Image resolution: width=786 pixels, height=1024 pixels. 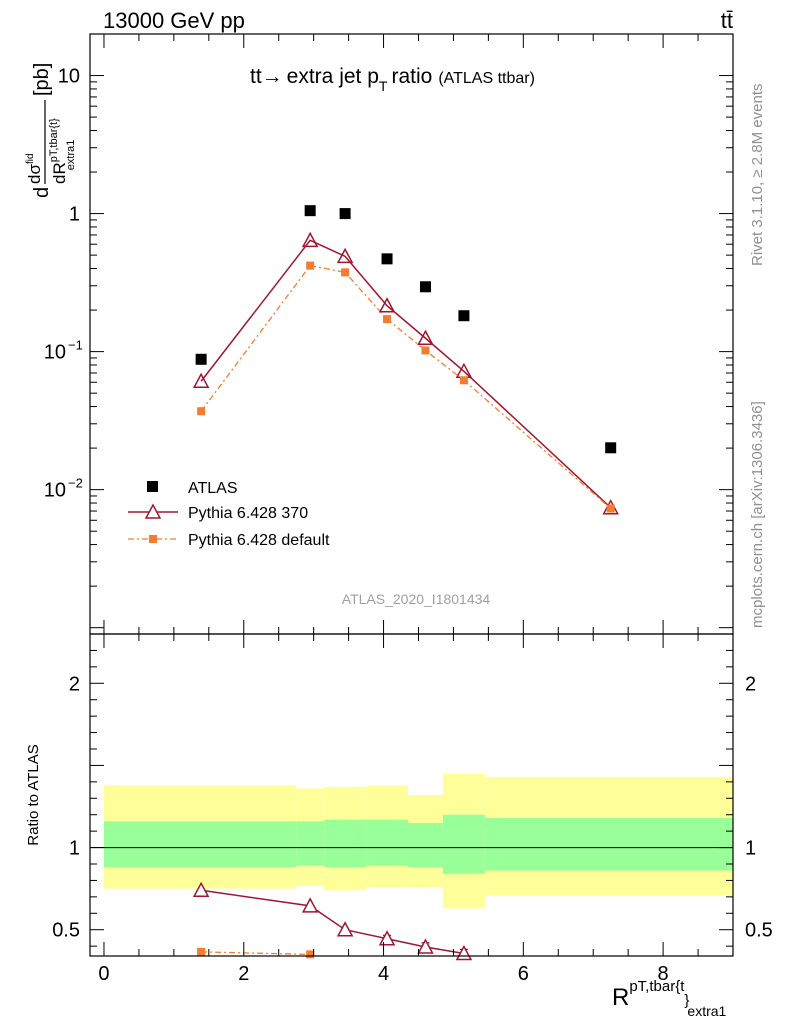 I want to click on ratio-y-tick-label-right: 0.5, so click(x=759, y=931).